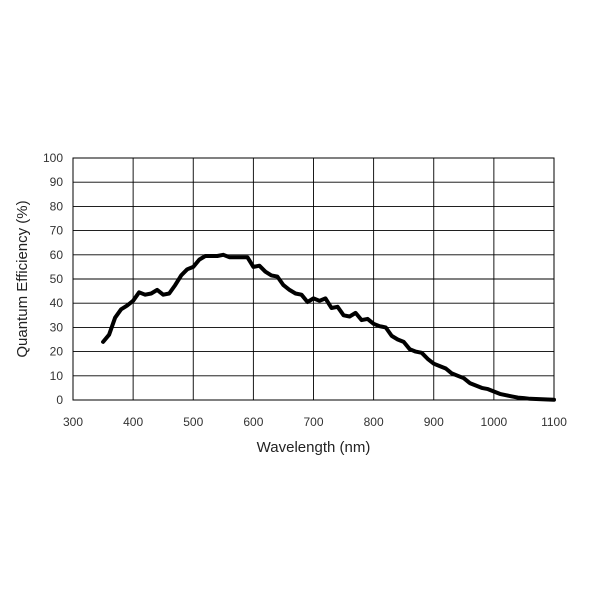 The image size is (600, 600). What do you see at coordinates (57, 279) in the screenshot?
I see `y-tick-label: 50` at bounding box center [57, 279].